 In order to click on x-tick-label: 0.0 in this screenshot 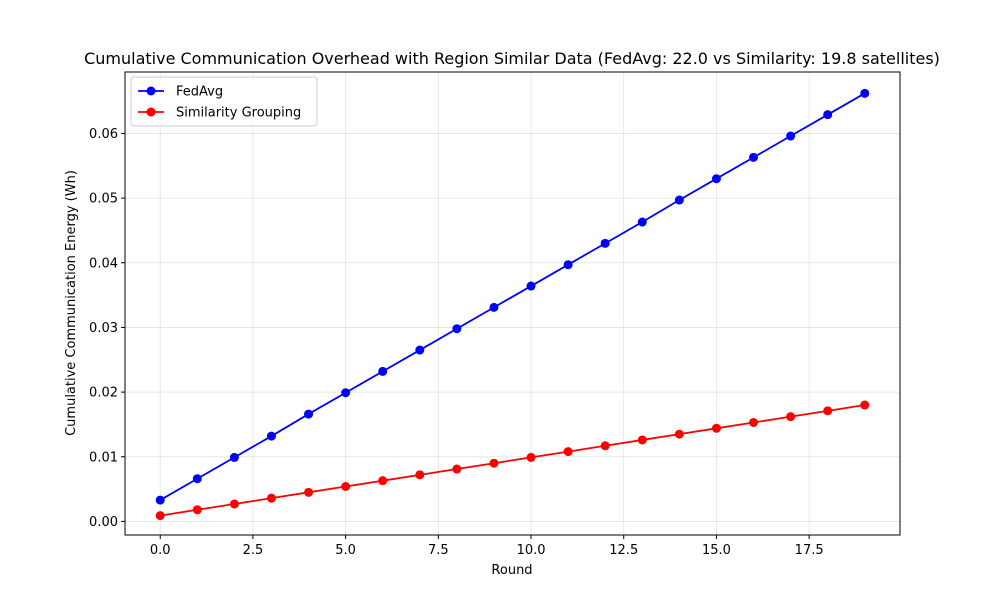, I will do `click(160, 550)`.